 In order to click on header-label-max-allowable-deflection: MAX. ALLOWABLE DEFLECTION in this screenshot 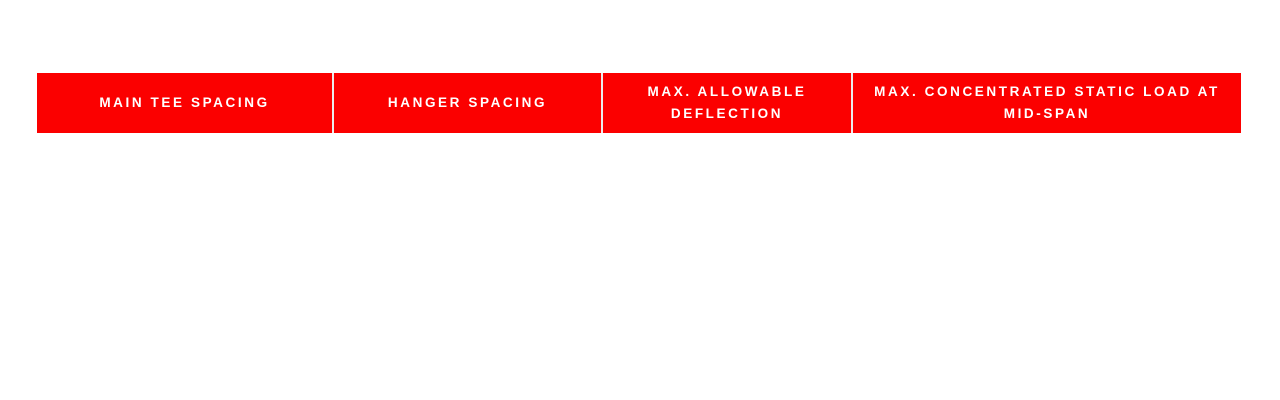, I will do `click(727, 102)`.